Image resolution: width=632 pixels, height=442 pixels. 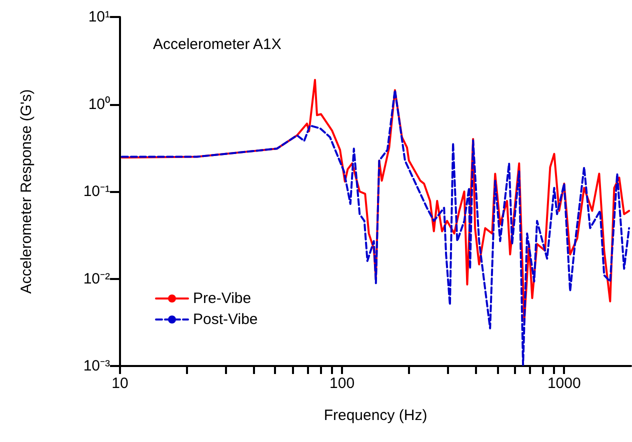 What do you see at coordinates (96, 366) in the screenshot?
I see `y-tick-label: 10⁻³` at bounding box center [96, 366].